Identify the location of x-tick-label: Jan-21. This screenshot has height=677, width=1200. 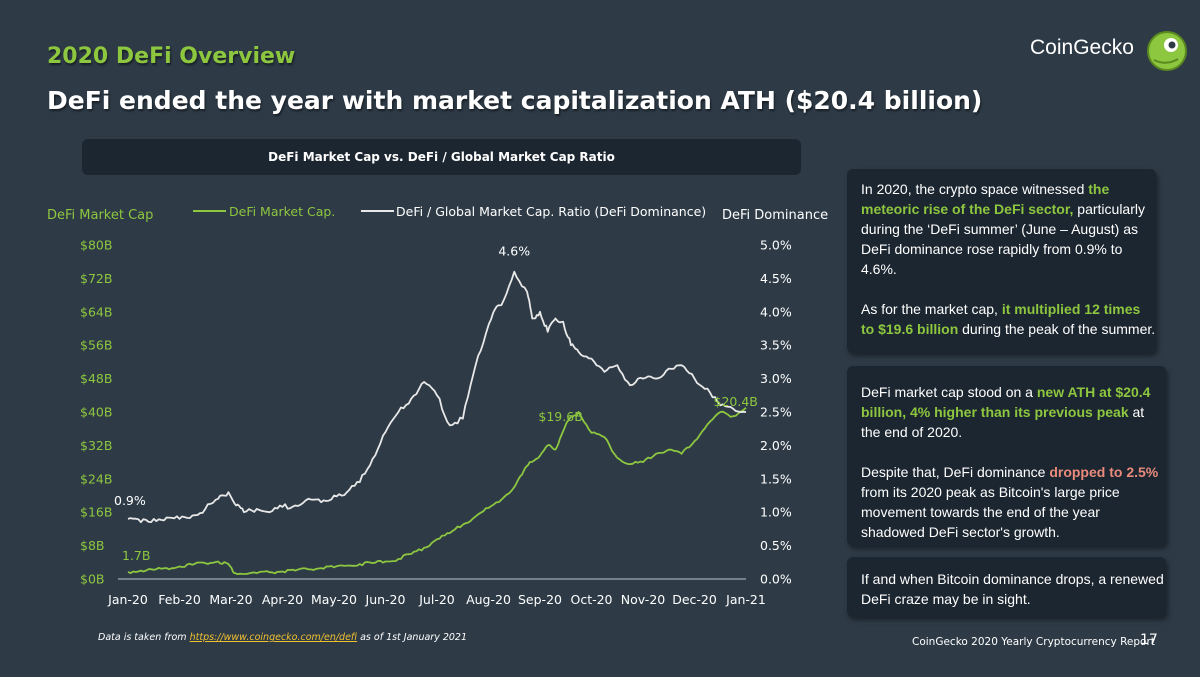
(745, 599).